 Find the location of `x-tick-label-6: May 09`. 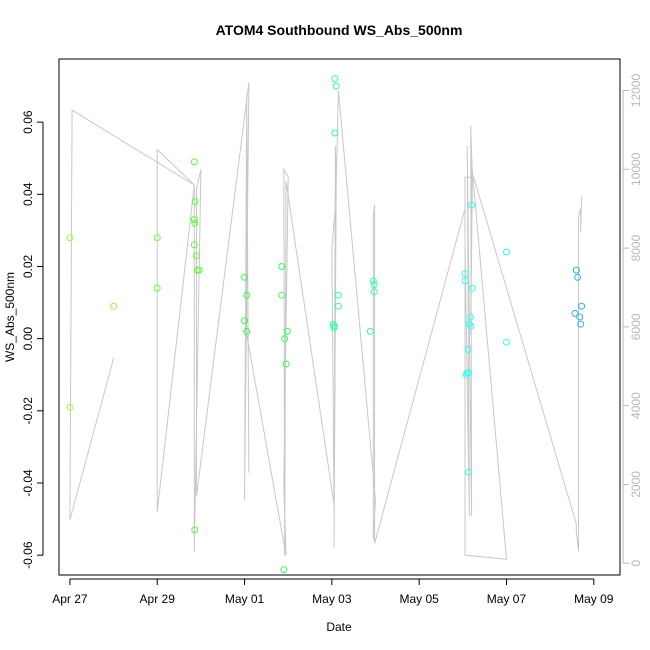

x-tick-label-6: May 09 is located at coordinates (594, 599).